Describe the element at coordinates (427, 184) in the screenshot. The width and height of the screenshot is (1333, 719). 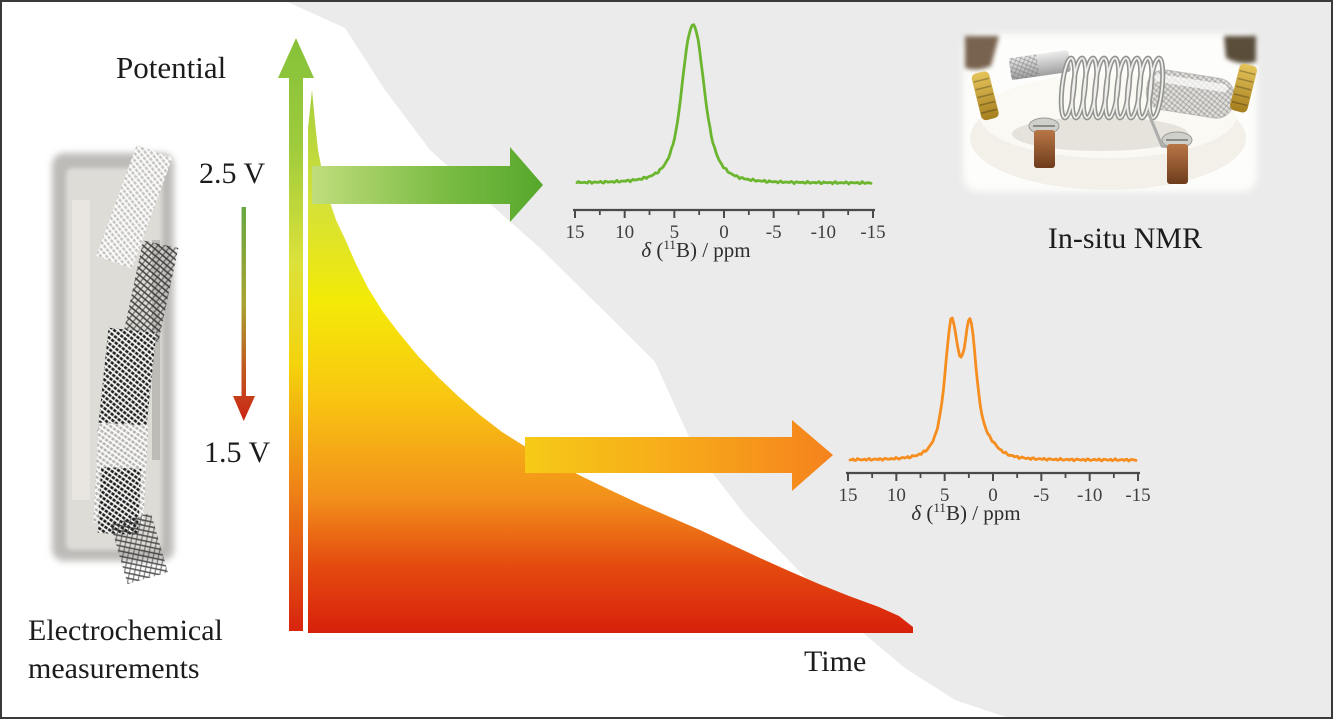
I see `arrow-to-green-spectrum` at that location.